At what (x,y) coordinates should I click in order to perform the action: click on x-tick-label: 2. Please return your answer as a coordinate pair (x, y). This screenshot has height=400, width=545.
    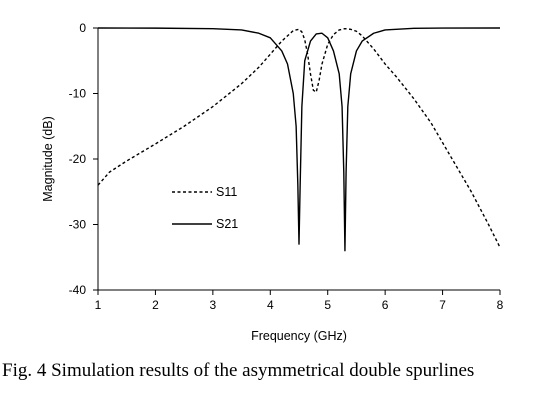
    Looking at the image, I should click on (155, 305).